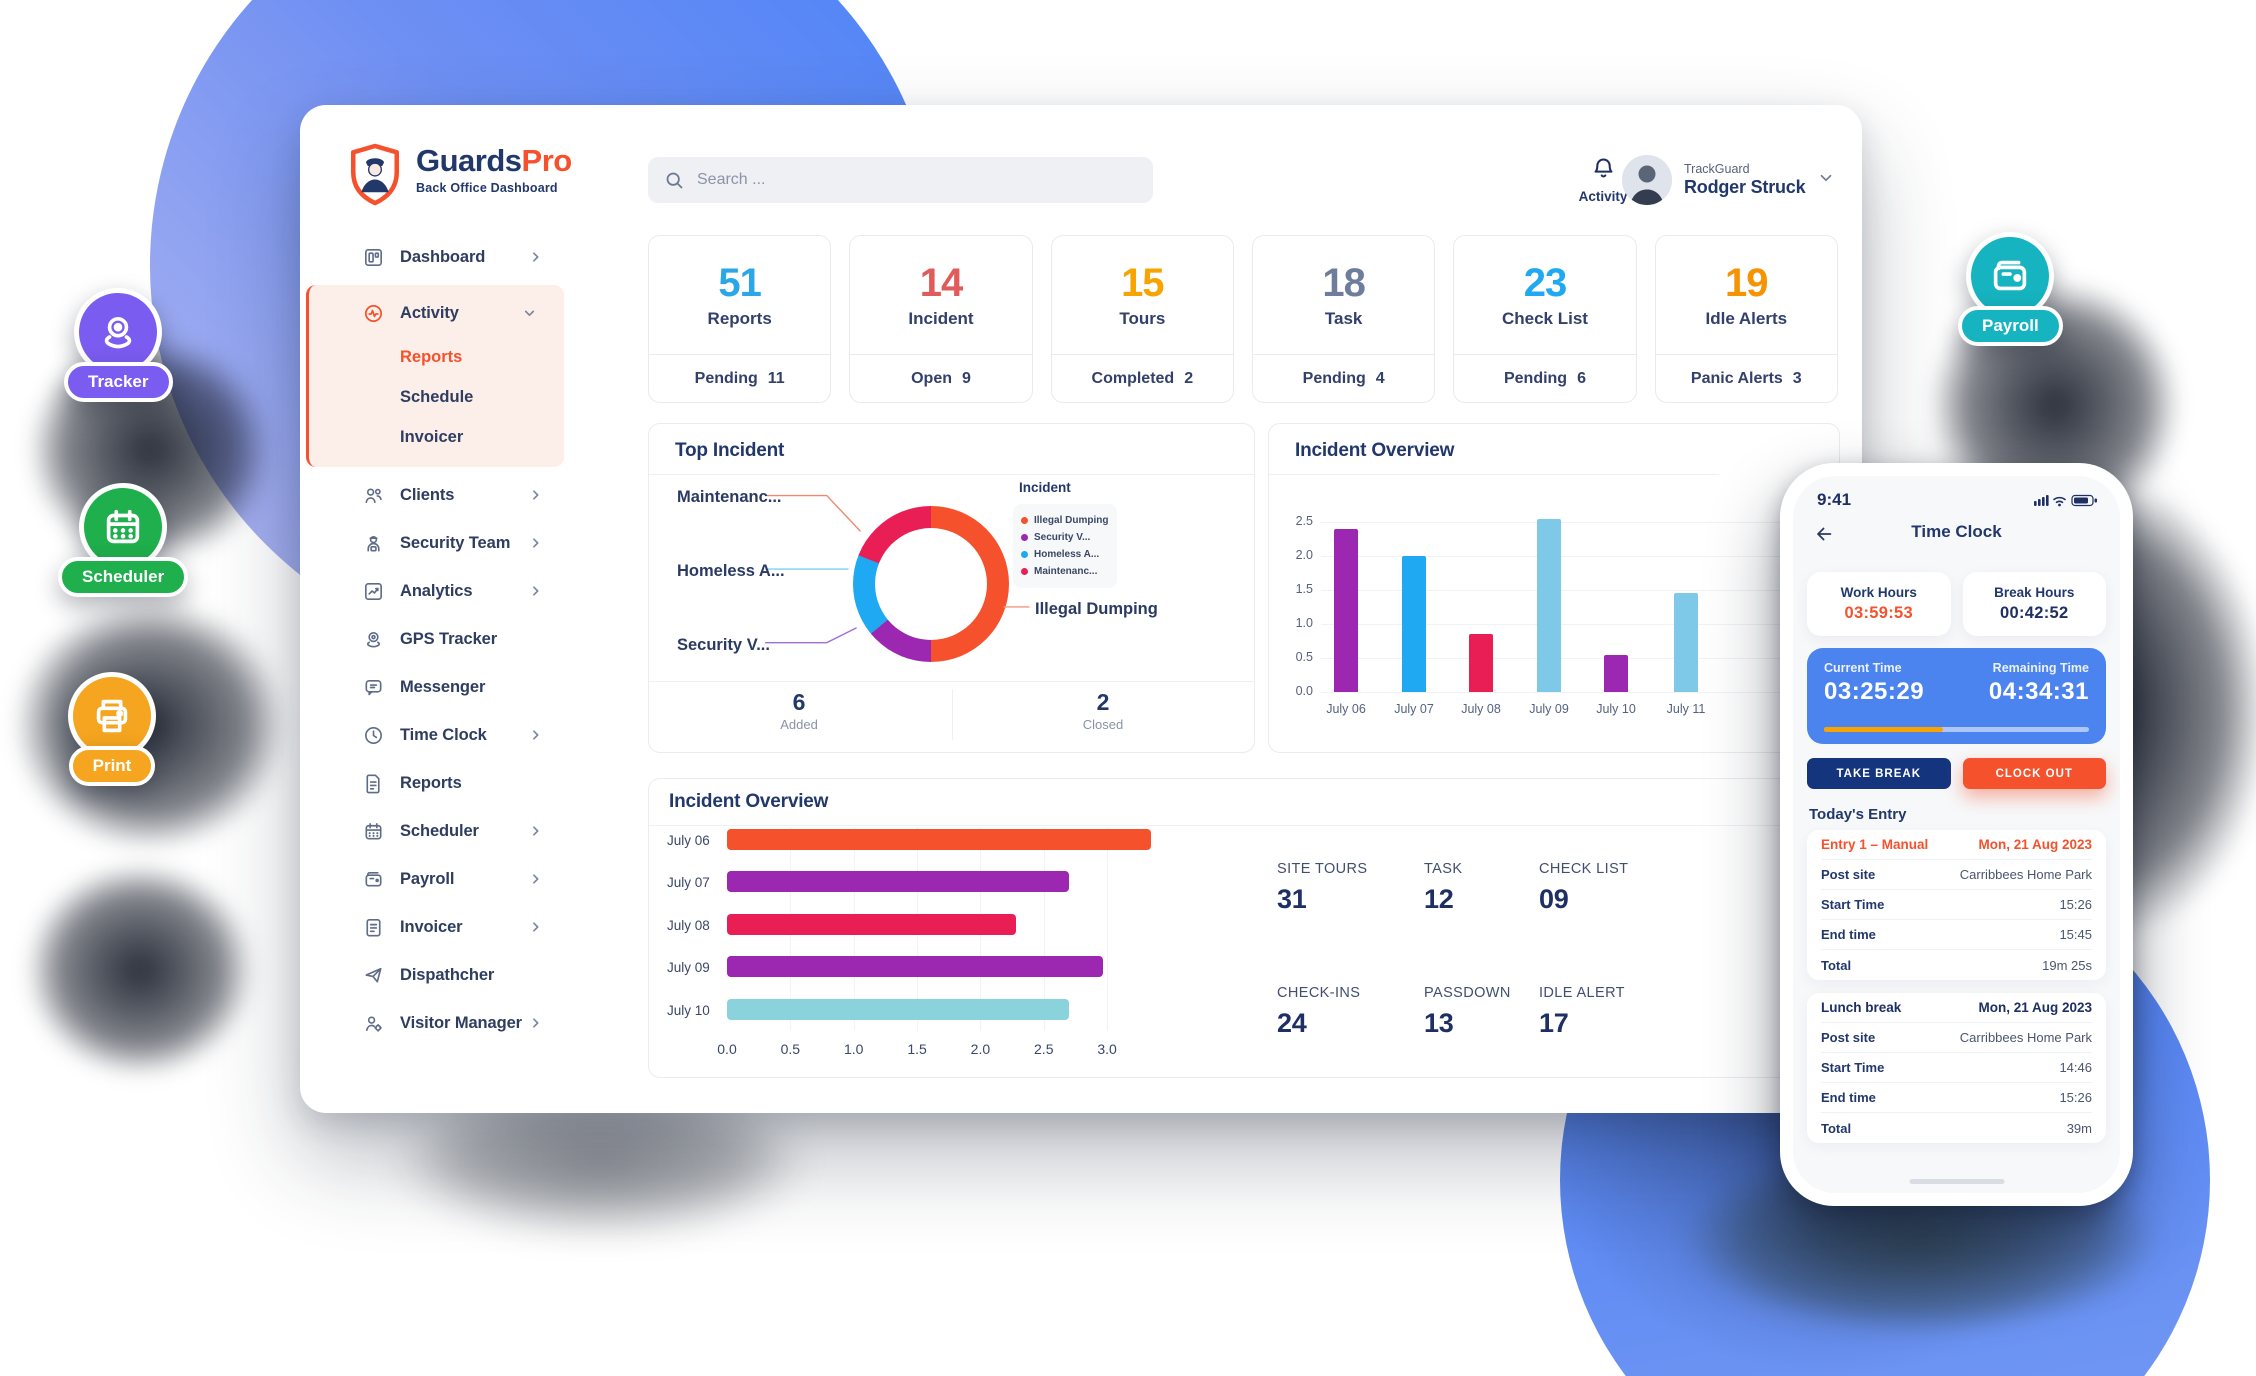 This screenshot has height=1376, width=2256. What do you see at coordinates (435, 975) in the screenshot?
I see `sidebar-item-dispathcher: Dispathcher` at bounding box center [435, 975].